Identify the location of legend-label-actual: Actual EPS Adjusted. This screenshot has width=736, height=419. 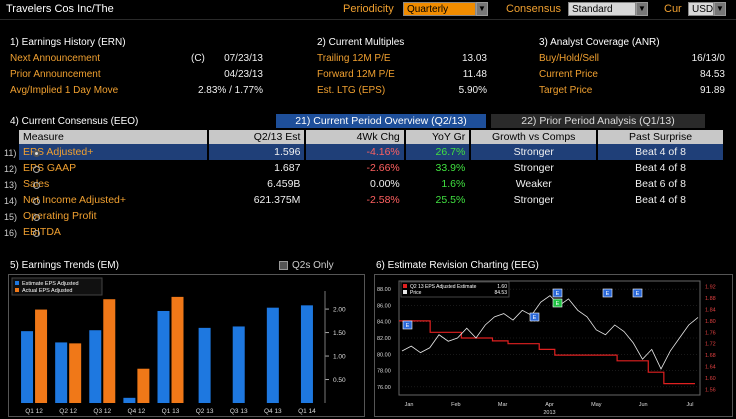
(47, 291).